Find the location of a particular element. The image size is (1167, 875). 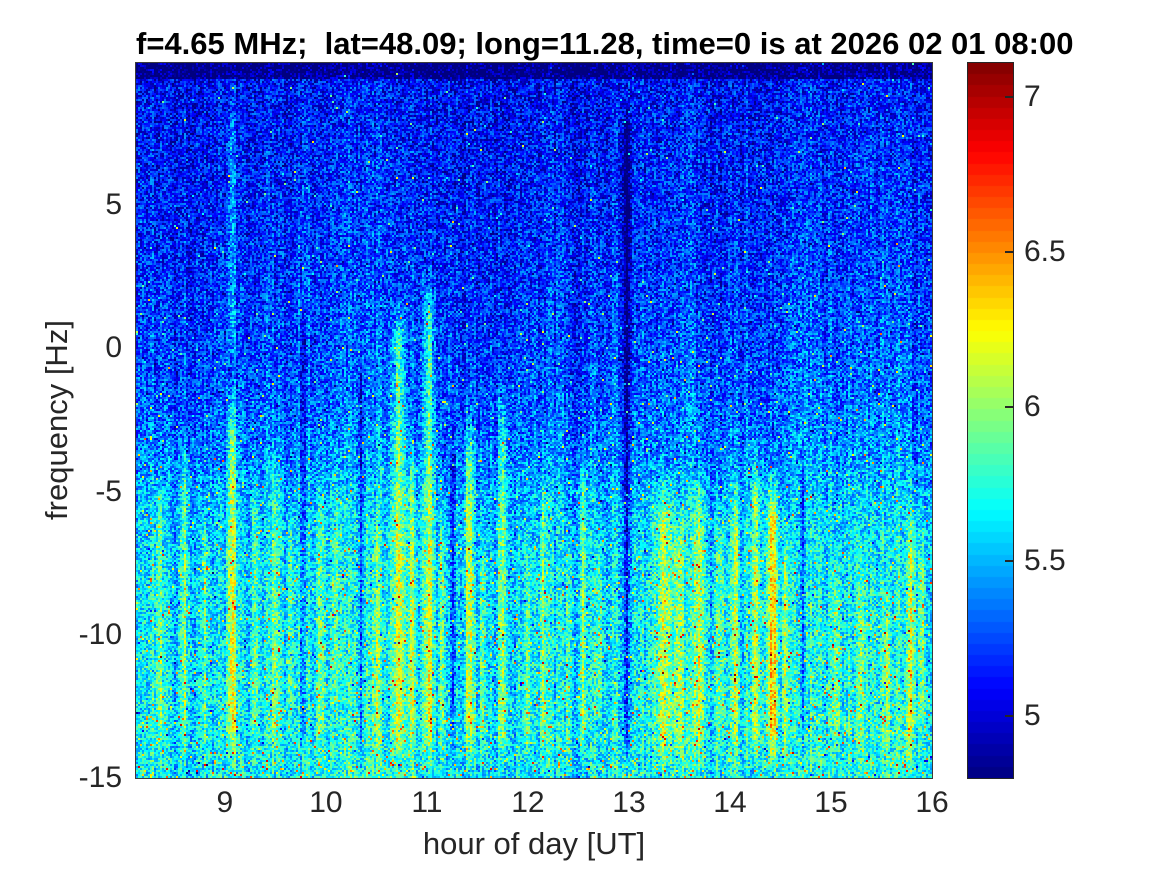

x-tick-label: 12 is located at coordinates (528, 802).